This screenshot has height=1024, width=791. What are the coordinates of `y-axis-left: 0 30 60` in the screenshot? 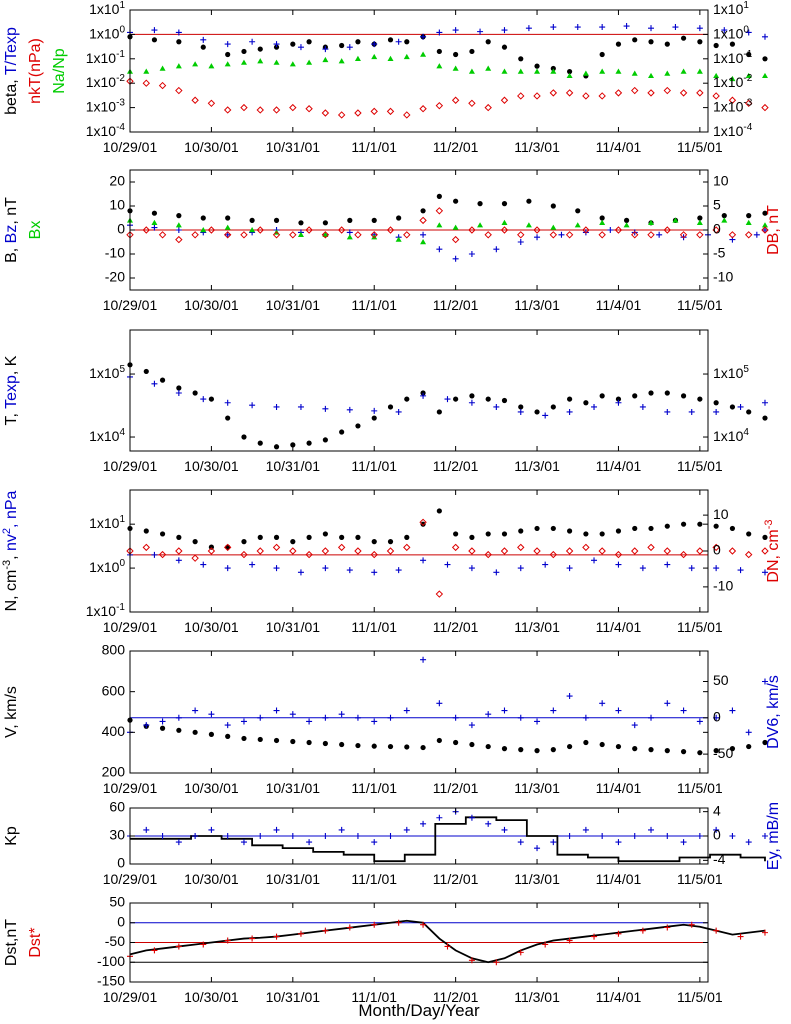 It's located at (408, 835).